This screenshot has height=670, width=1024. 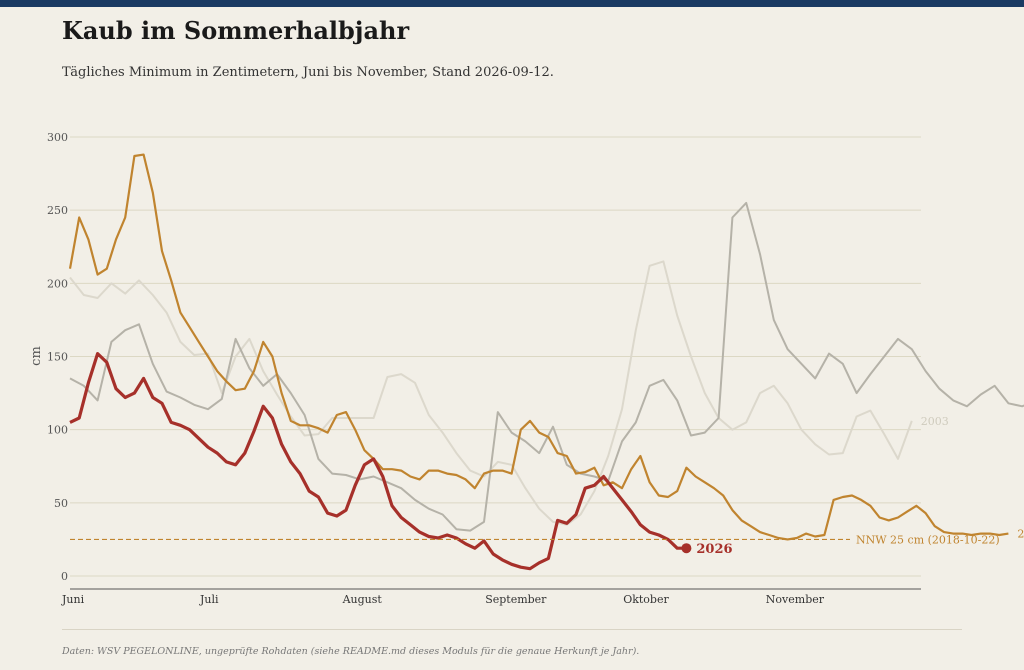 What do you see at coordinates (512, 629) in the screenshot?
I see `footer-divider` at bounding box center [512, 629].